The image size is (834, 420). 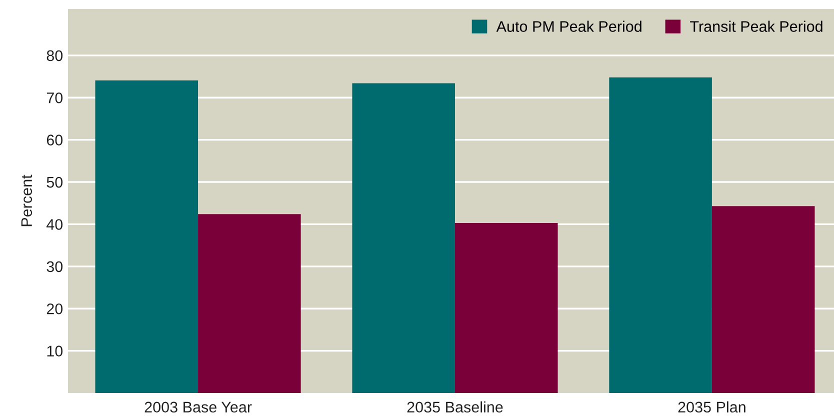 What do you see at coordinates (198, 407) in the screenshot?
I see `x-tick-label: 2003 Base Year` at bounding box center [198, 407].